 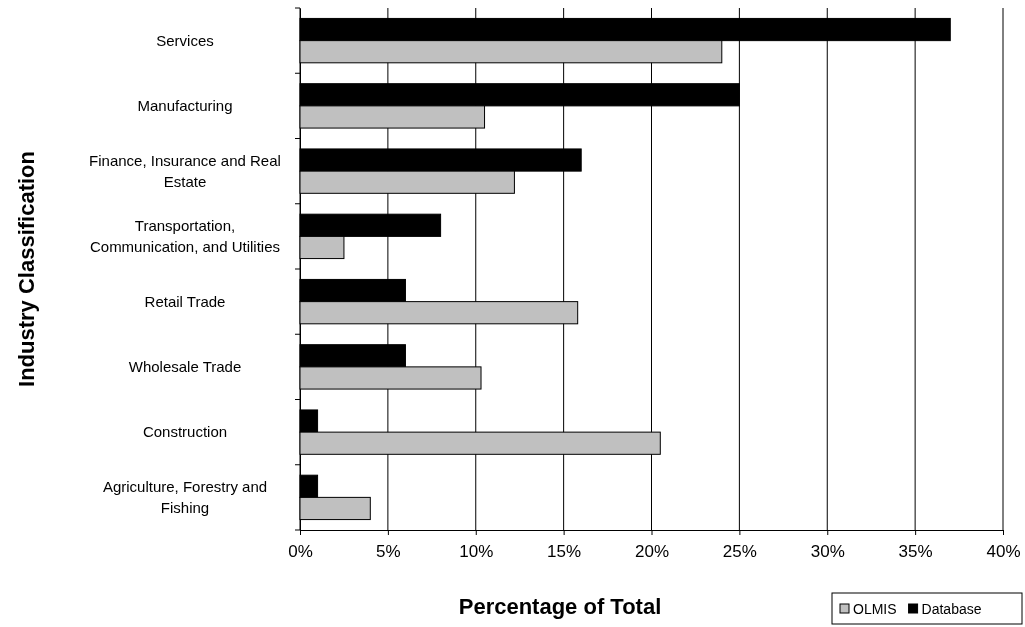 I want to click on x-tick-label: 25%, so click(x=739, y=551).